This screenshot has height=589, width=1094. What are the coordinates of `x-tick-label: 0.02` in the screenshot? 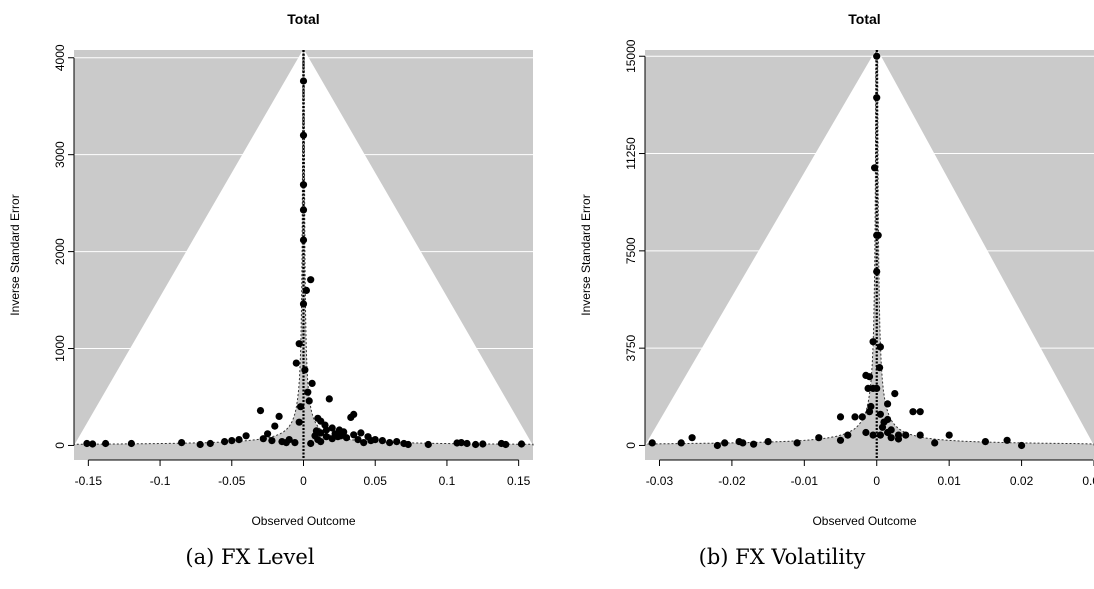 It's located at (1022, 481).